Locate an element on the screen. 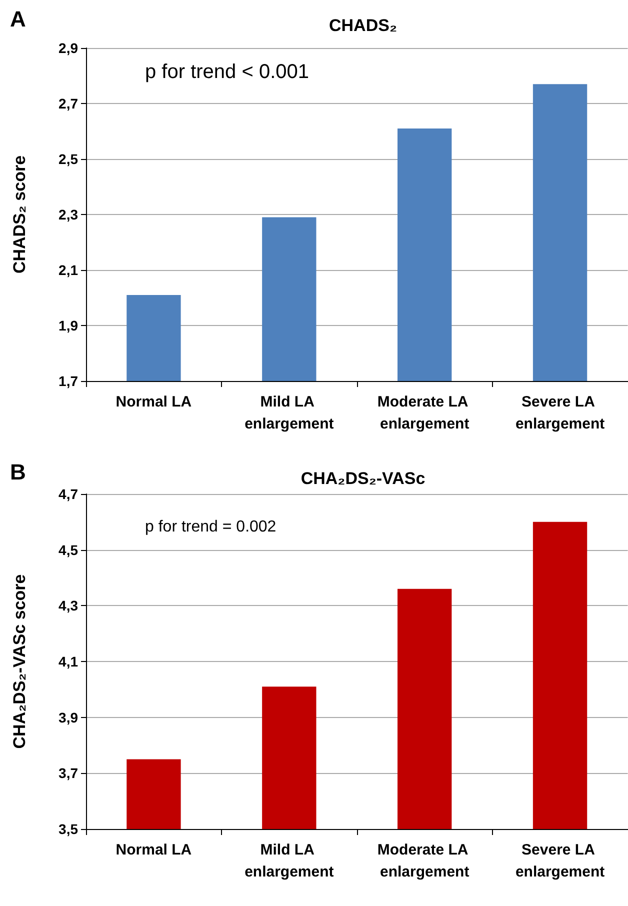  y-tick-label: 2,9 is located at coordinates (68, 48).